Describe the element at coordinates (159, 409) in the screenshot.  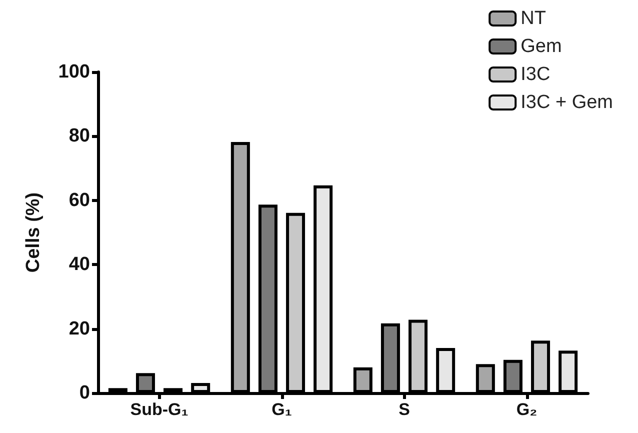
I see `x-tick-label: Sub-G₁` at that location.